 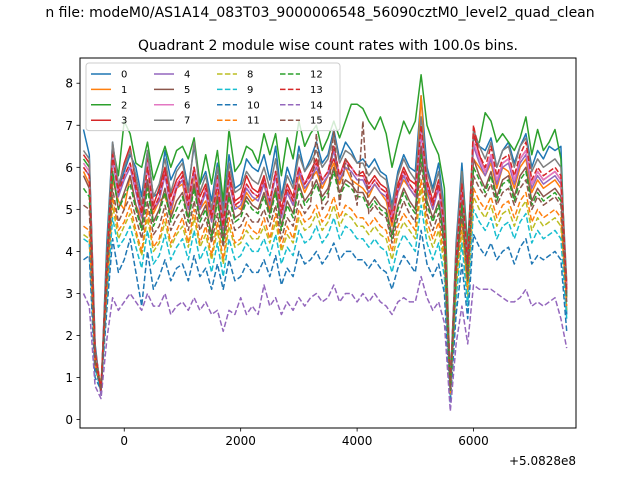 What do you see at coordinates (124, 105) in the screenshot?
I see `legend-label-2: 2` at bounding box center [124, 105].